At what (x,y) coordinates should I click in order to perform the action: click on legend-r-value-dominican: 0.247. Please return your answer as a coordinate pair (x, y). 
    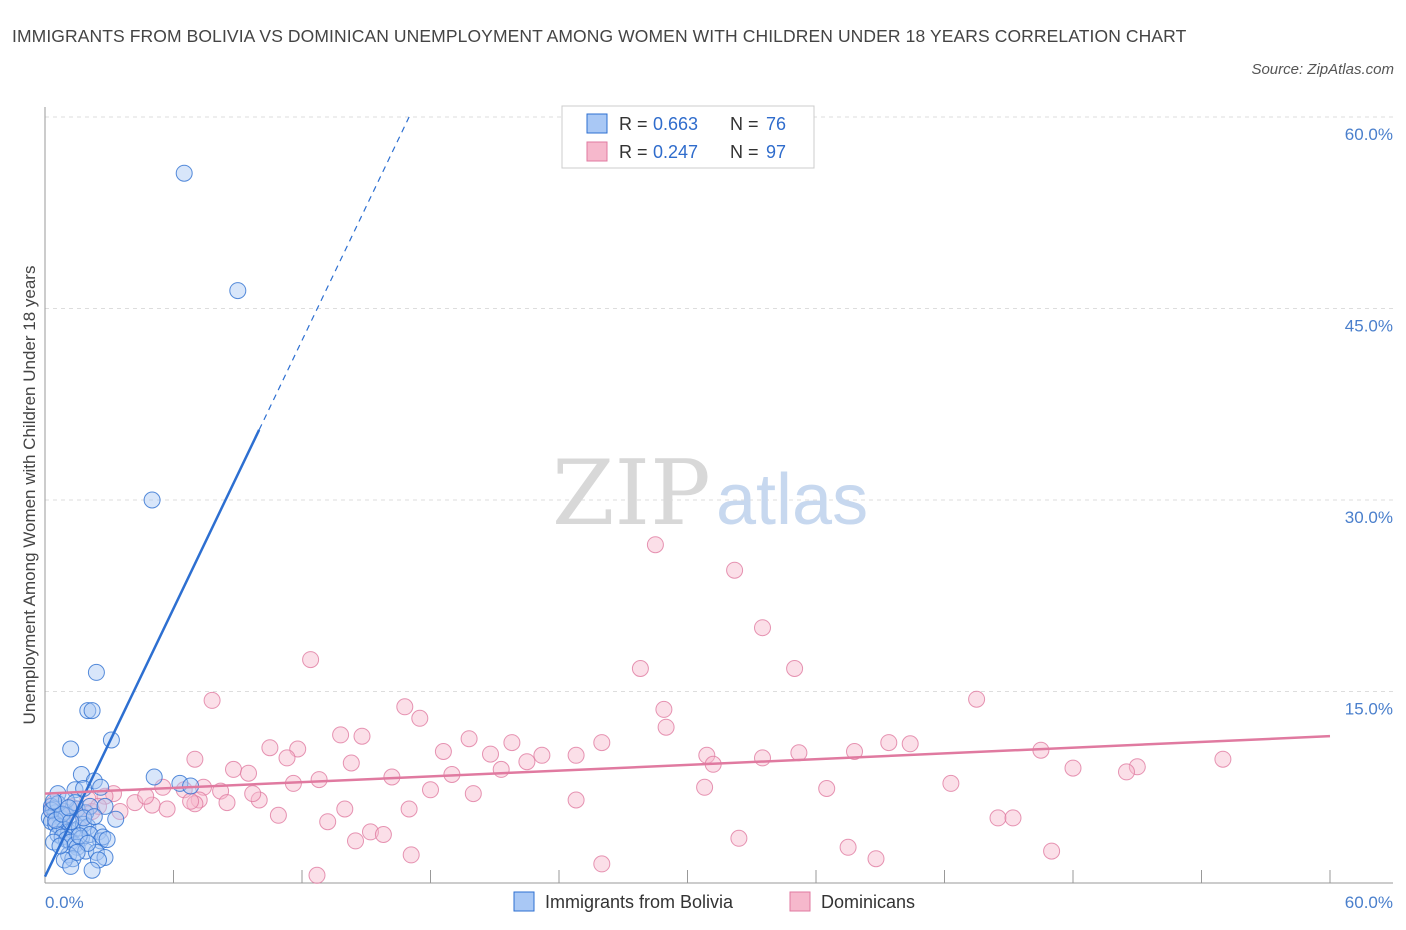
    Looking at the image, I should click on (675, 152).